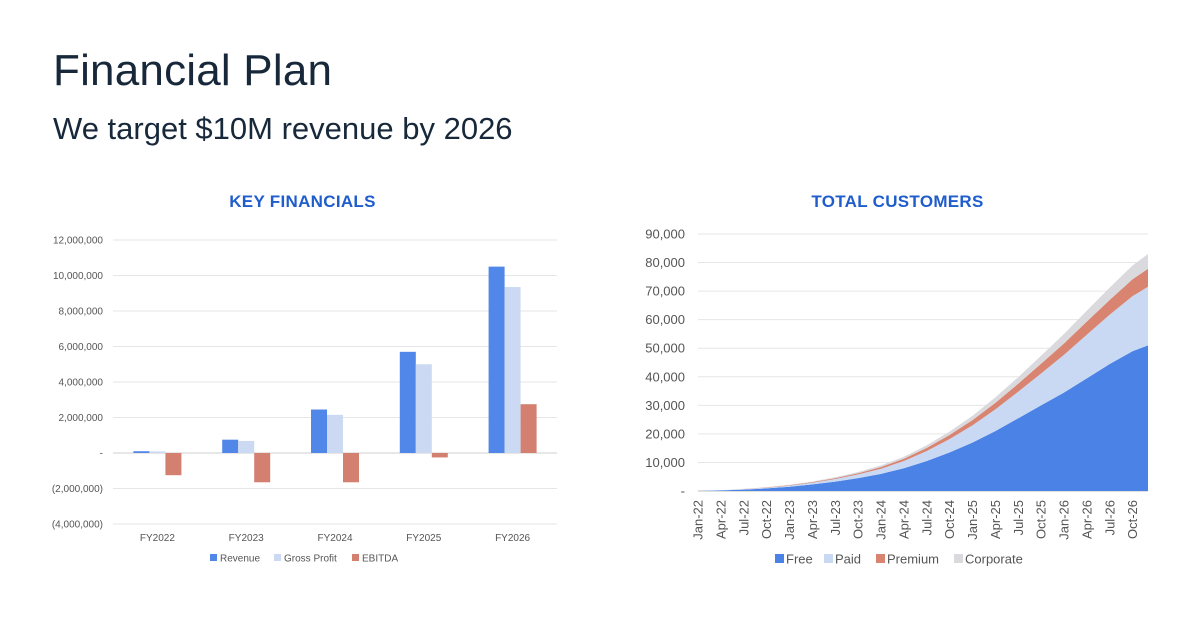  I want to click on page-subtitle: We target $10M revenue by 2026, so click(283, 128).